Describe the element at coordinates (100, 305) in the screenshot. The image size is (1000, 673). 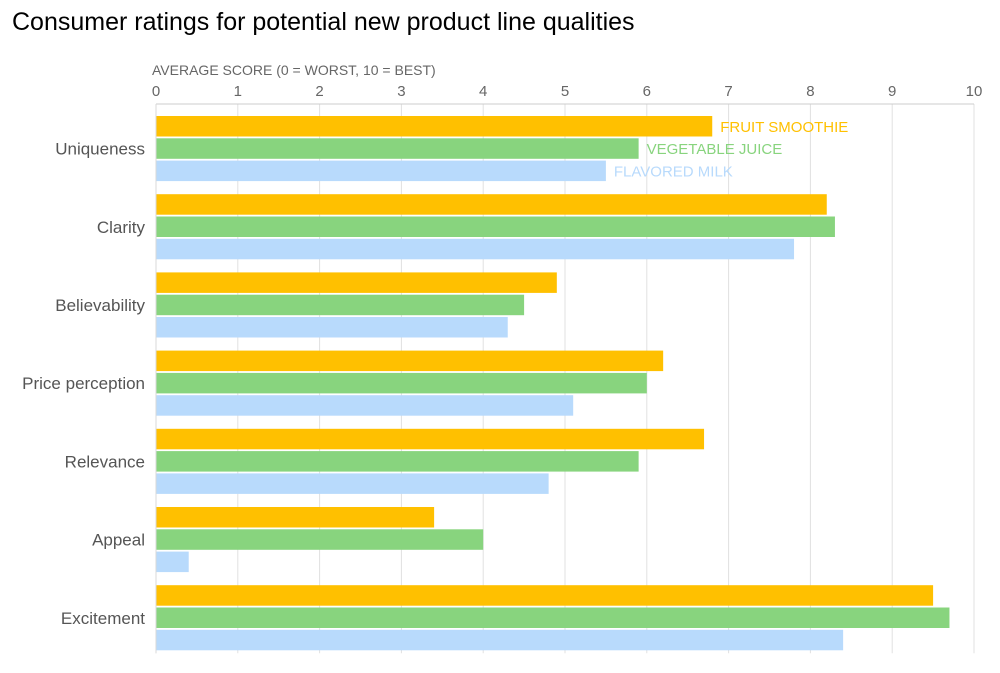
I see `category-label: Believability` at that location.